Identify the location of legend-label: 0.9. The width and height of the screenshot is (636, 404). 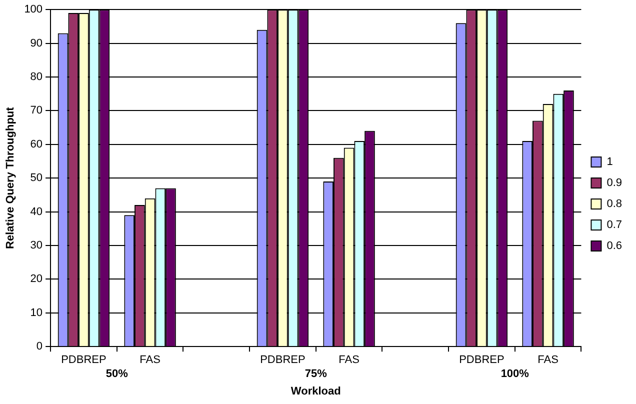
(614, 183).